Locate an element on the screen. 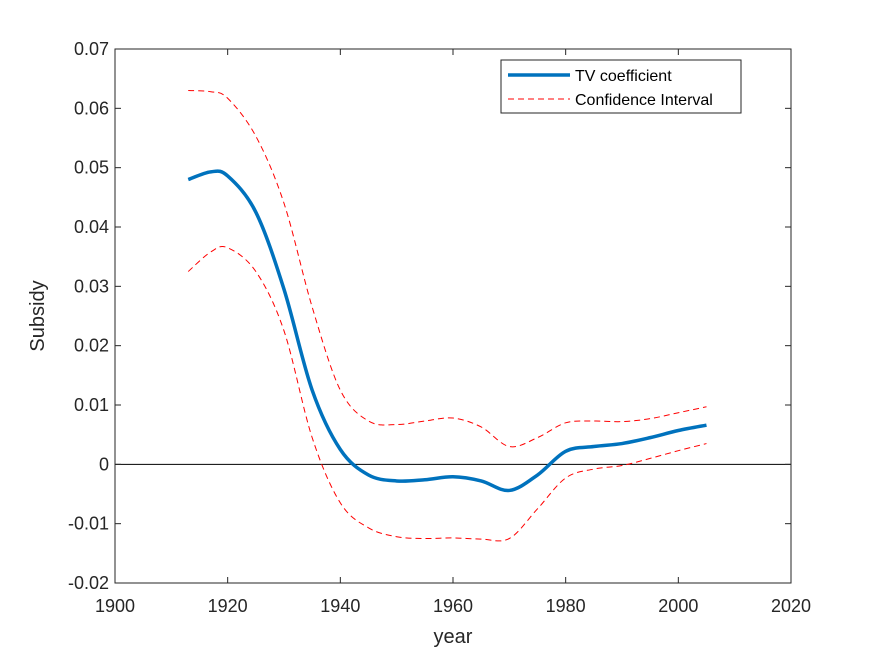 The image size is (875, 661). y-tick-label: 0.07 is located at coordinates (91, 49).